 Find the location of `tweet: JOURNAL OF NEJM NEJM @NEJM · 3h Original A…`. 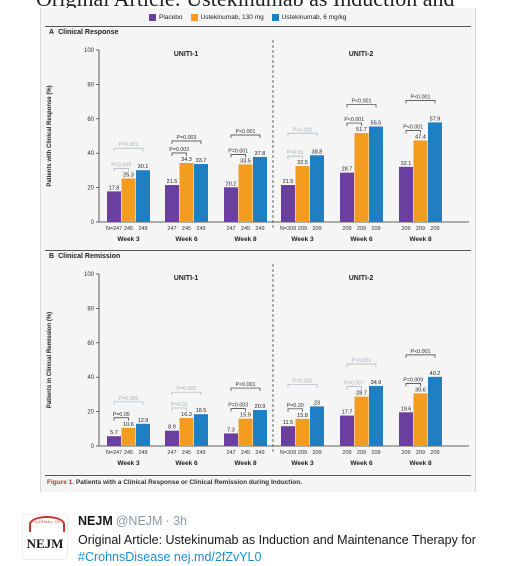

tweet: JOURNAL OF NEJM NEJM @NEJM · 3h Original A… is located at coordinates (259, 533).